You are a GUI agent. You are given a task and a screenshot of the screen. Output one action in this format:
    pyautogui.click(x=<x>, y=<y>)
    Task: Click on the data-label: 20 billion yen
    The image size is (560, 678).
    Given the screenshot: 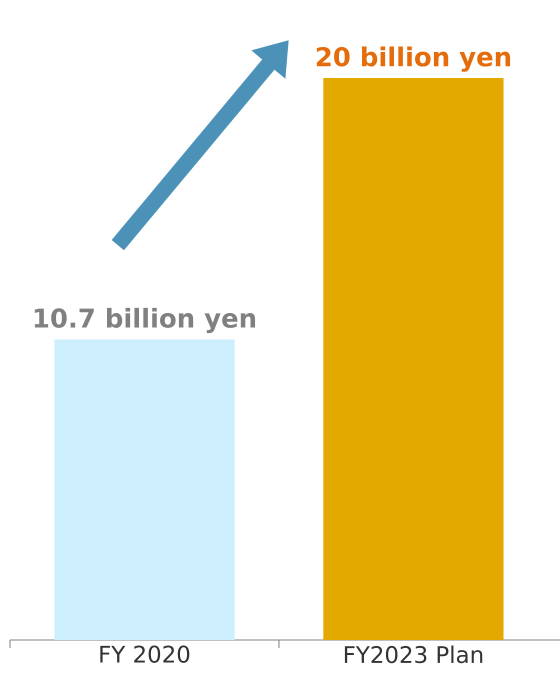 What is the action you would take?
    pyautogui.click(x=413, y=59)
    